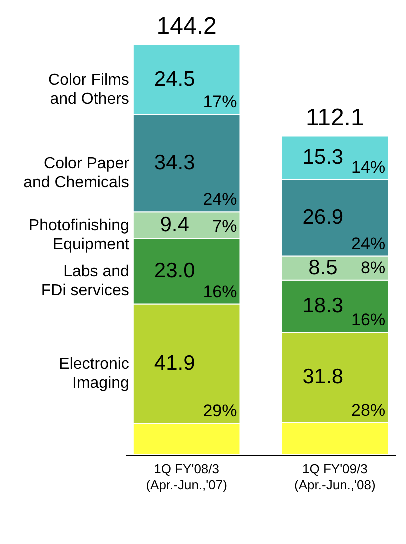 This screenshot has width=406, height=544. I want to click on series-label: Electronic Imaging, so click(94, 374).